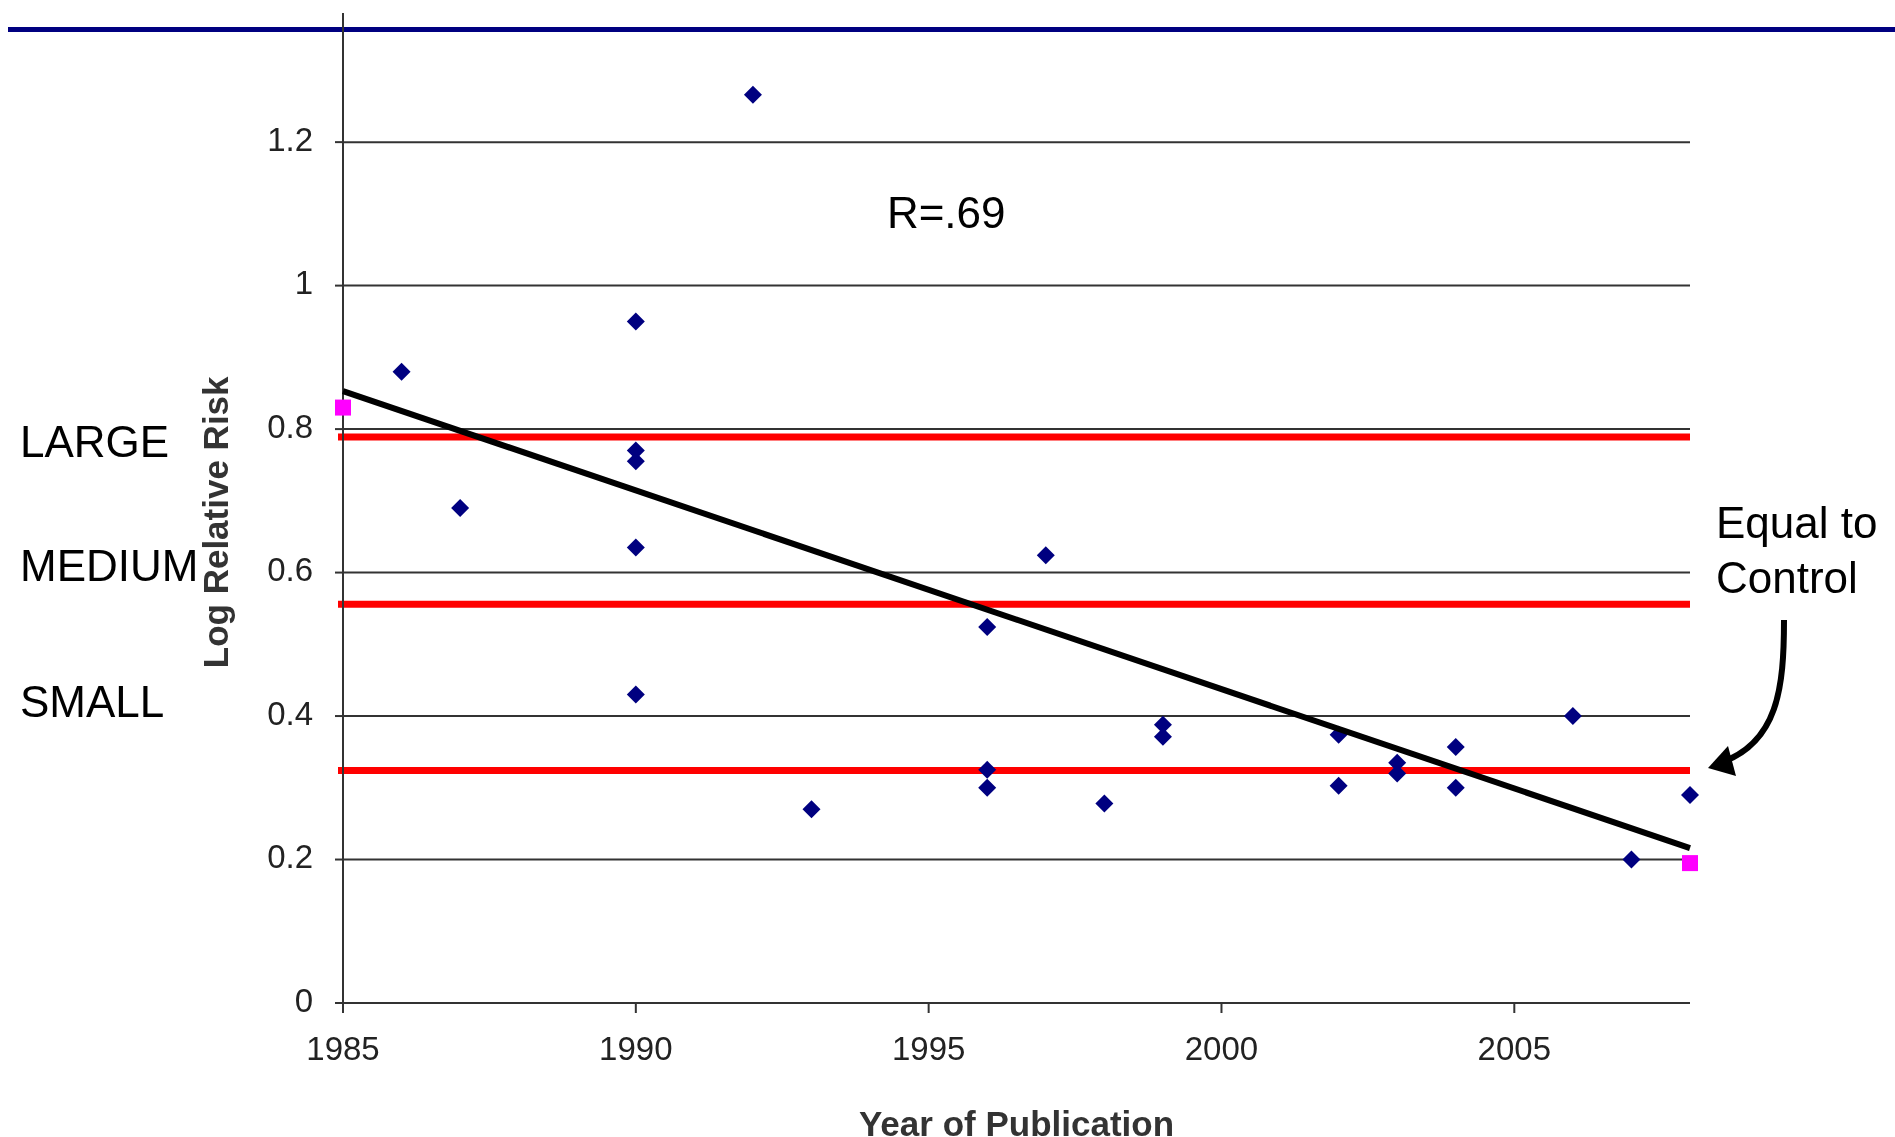 The height and width of the screenshot is (1137, 1895). I want to click on x-axis-title: Year of Publication, so click(1016, 1120).